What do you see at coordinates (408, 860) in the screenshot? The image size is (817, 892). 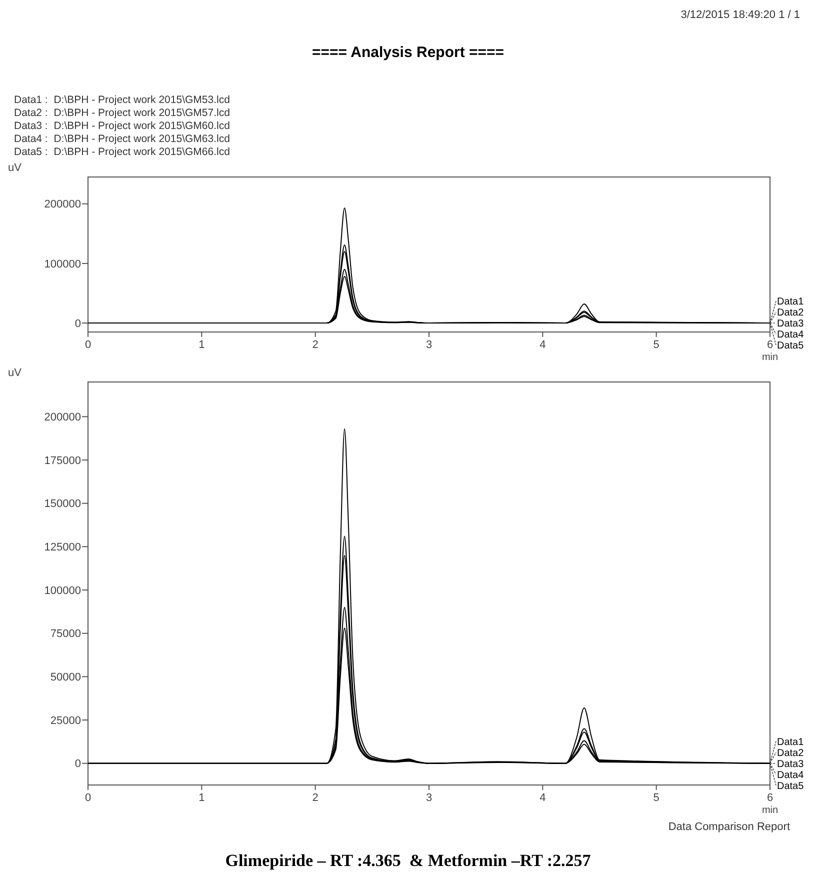 I see `text: Glimepiride – RT :4.365 & Metformin –RT :2.257` at bounding box center [408, 860].